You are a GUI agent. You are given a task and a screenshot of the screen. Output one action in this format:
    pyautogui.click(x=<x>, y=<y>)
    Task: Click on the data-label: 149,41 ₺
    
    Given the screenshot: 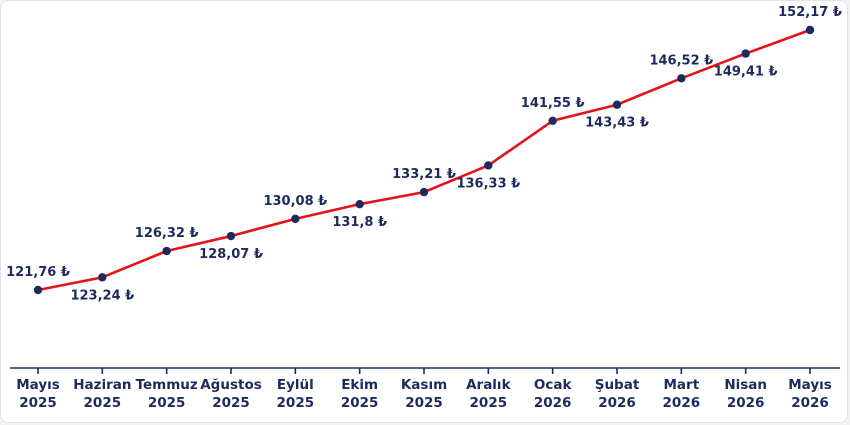 What is the action you would take?
    pyautogui.click(x=746, y=72)
    